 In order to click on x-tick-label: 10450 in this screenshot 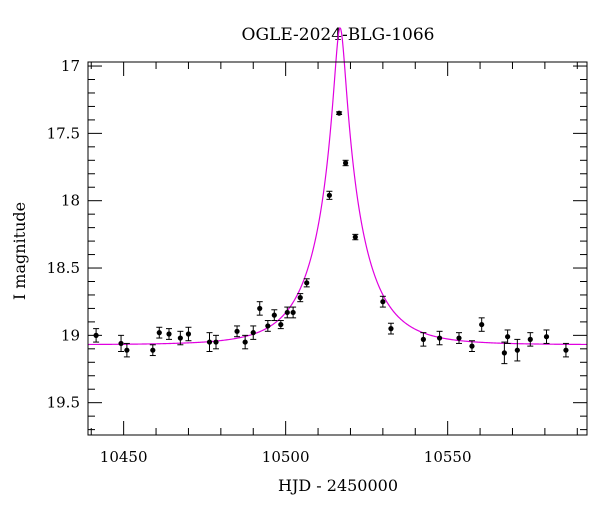, I will do `click(124, 457)`.